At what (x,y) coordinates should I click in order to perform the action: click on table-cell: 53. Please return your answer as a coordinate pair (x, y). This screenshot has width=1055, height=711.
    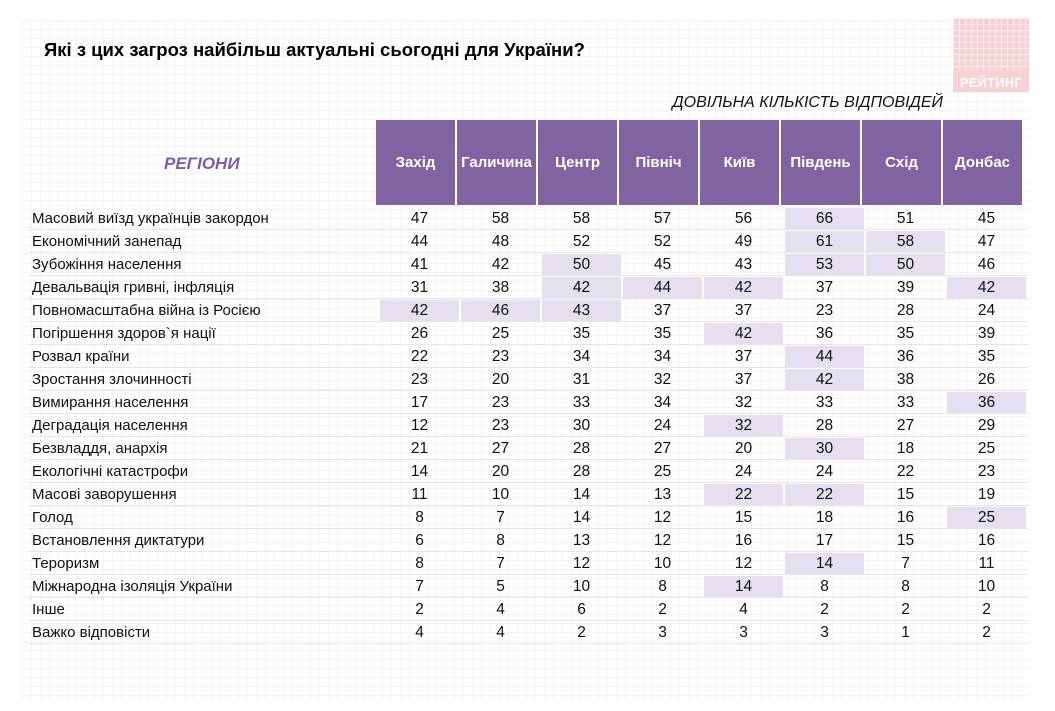
    Looking at the image, I should click on (824, 264).